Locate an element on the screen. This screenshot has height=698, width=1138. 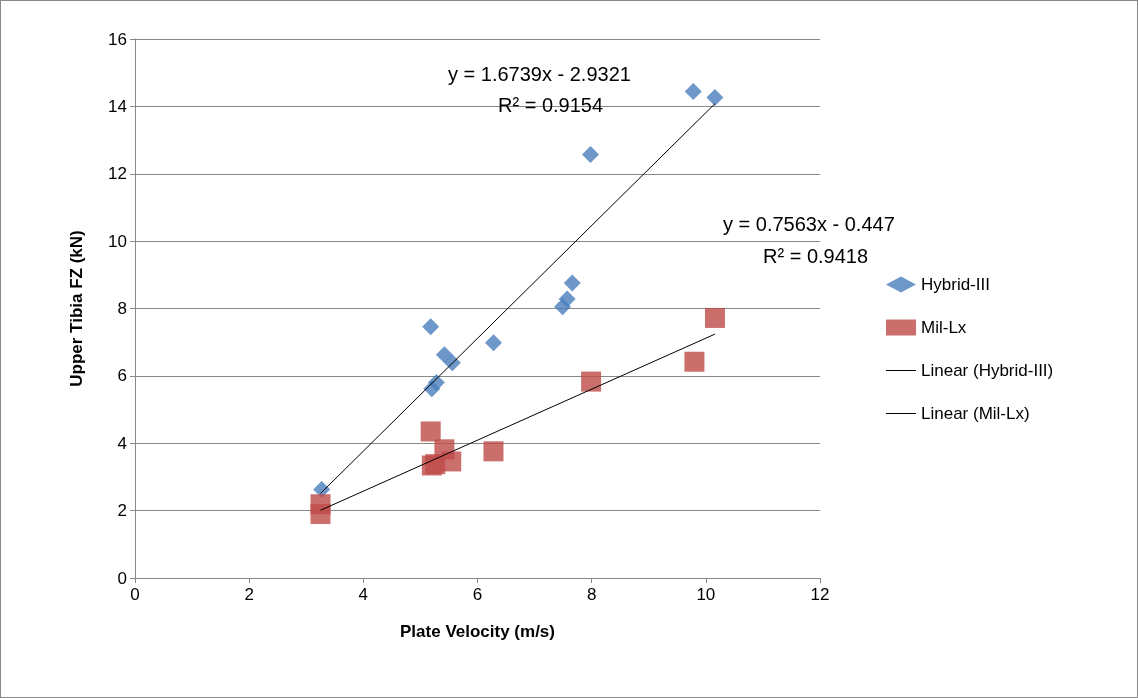
annotation: R² = 0.9154 is located at coordinates (551, 105).